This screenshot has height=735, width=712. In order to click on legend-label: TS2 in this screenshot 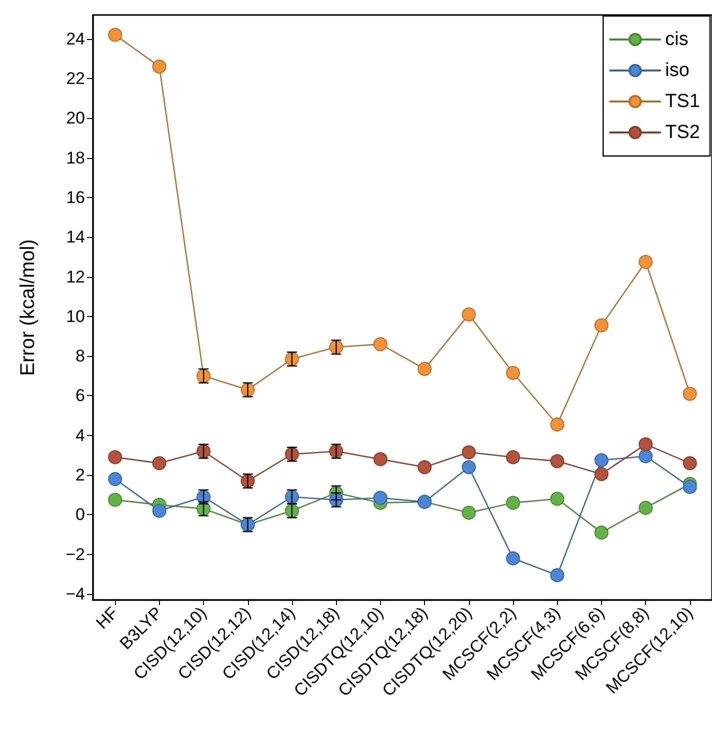, I will do `click(682, 132)`.